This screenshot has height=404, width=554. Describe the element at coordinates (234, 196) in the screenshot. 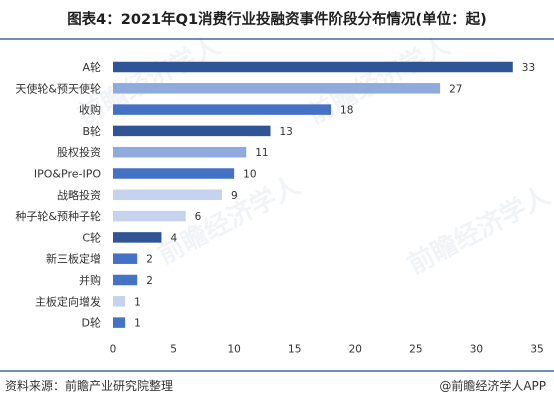

I see `data-label: 9` at that location.